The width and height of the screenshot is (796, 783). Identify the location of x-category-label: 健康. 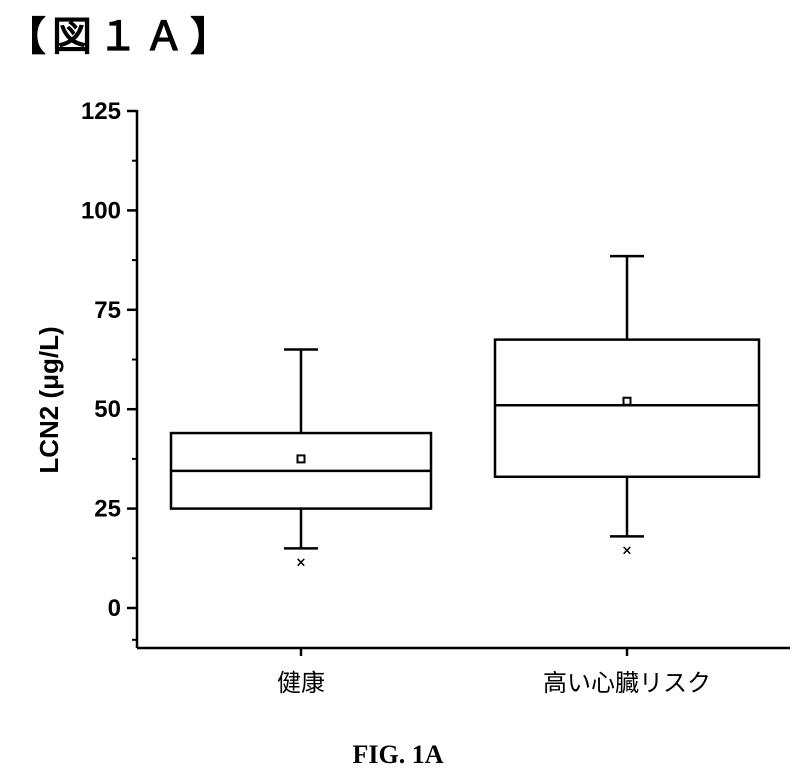
(301, 683).